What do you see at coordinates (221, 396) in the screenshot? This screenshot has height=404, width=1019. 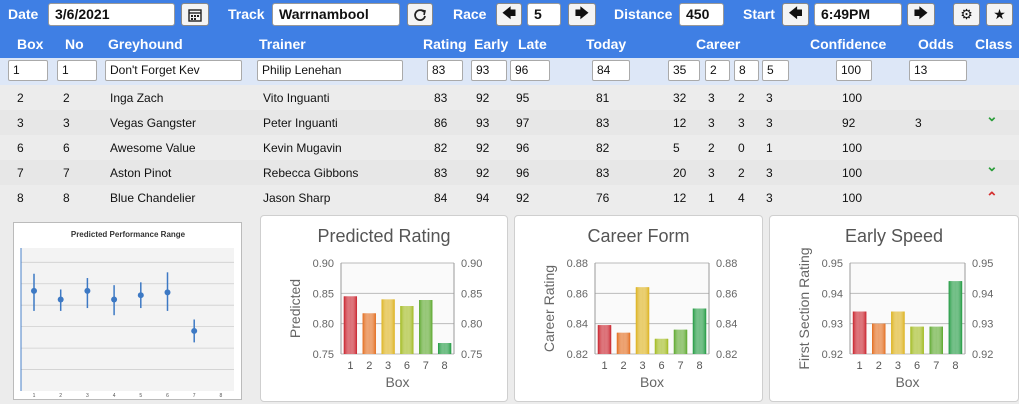 I see `x-tick-label: 8` at bounding box center [221, 396].